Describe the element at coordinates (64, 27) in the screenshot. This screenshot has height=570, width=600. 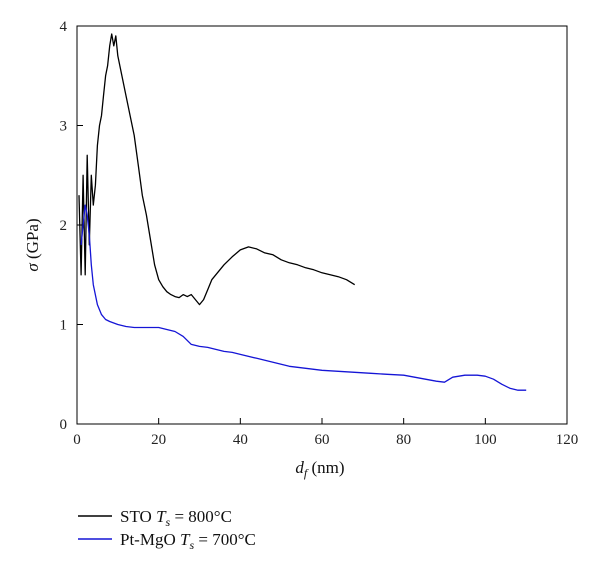
I see `y-tick-label-4: 4` at that location.